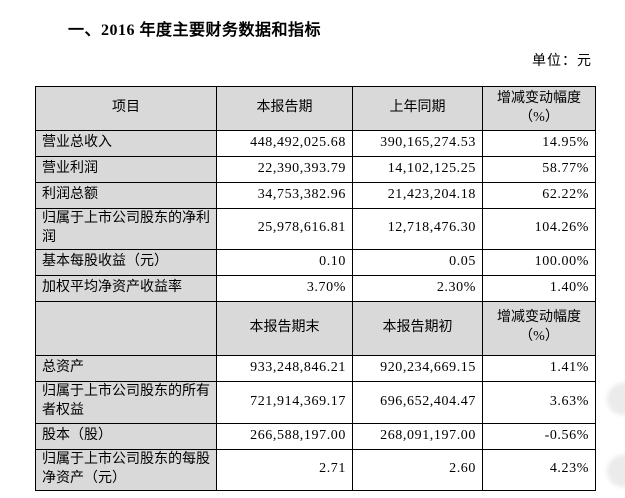 The width and height of the screenshot is (625, 498). Describe the element at coordinates (417, 262) in the screenshot. I see `prior-period-value: 0.05` at that location.